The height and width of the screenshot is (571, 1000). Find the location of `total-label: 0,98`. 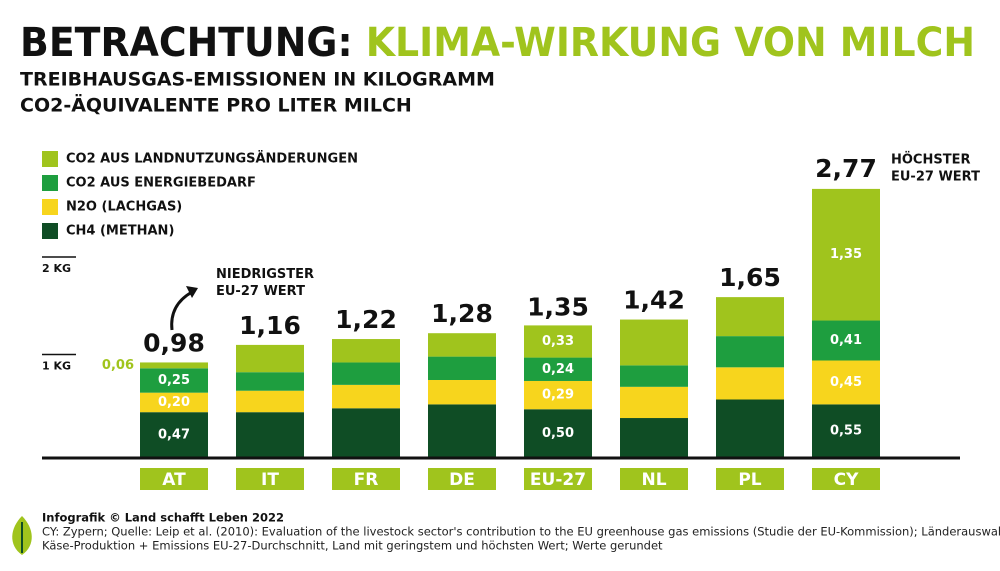

total-label: 0,98 is located at coordinates (174, 342).